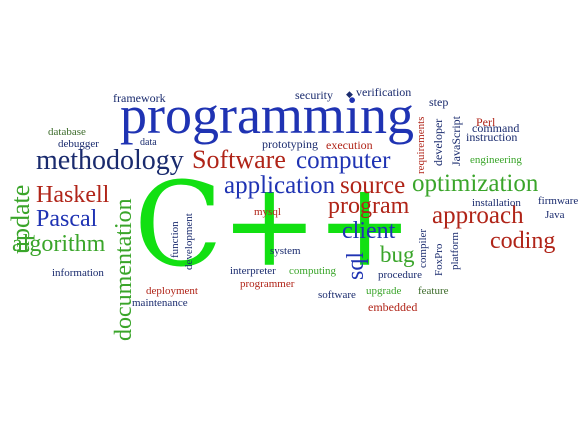 This screenshot has width=588, height=425. Describe the element at coordinates (148, 142) in the screenshot. I see `word-data: data` at that location.